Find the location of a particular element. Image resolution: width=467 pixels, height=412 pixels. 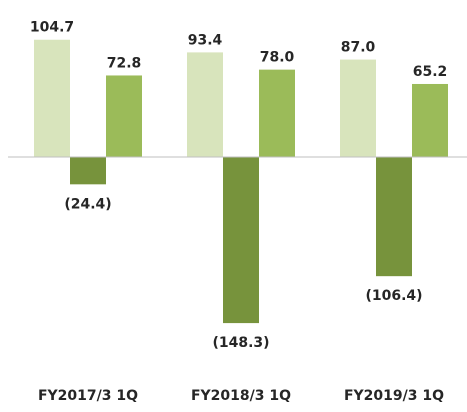

value-label: (24.4) is located at coordinates (87, 204).